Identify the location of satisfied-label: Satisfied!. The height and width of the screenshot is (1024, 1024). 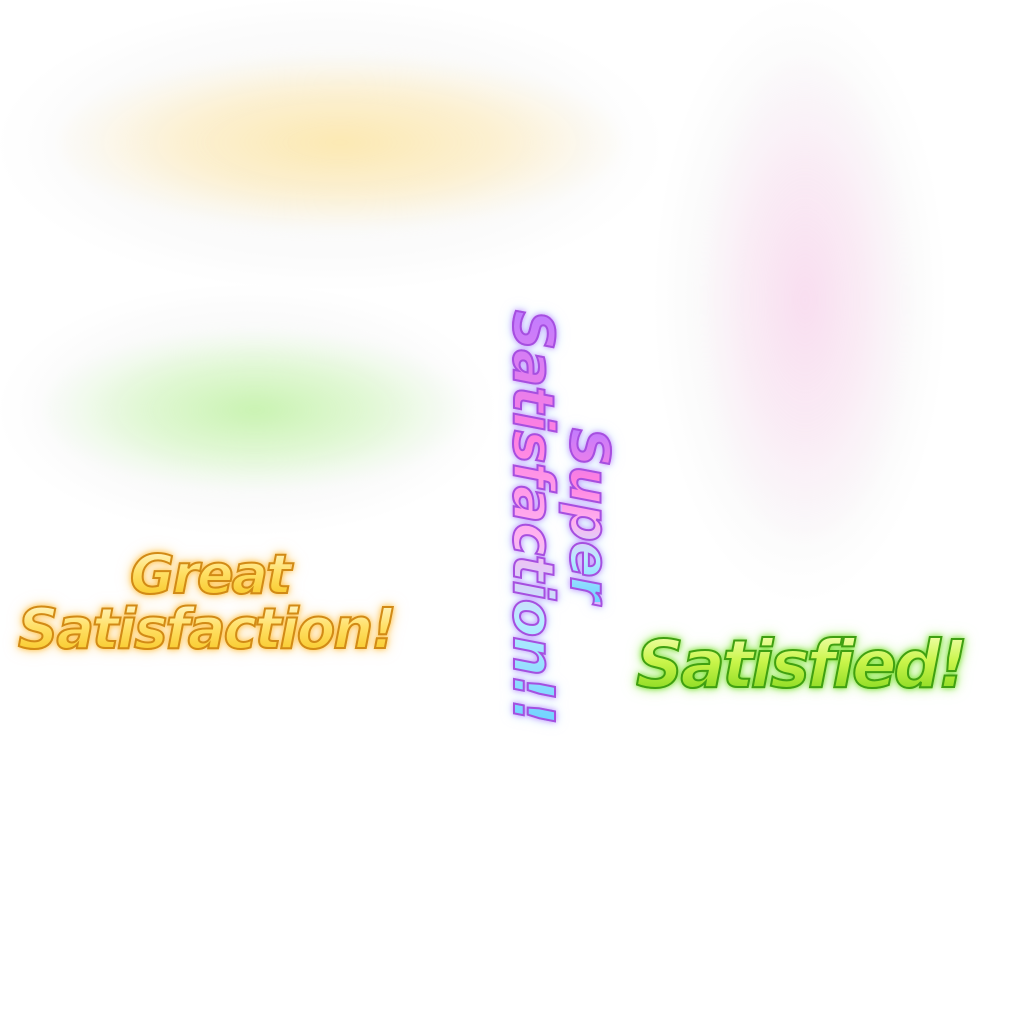
(802, 664).